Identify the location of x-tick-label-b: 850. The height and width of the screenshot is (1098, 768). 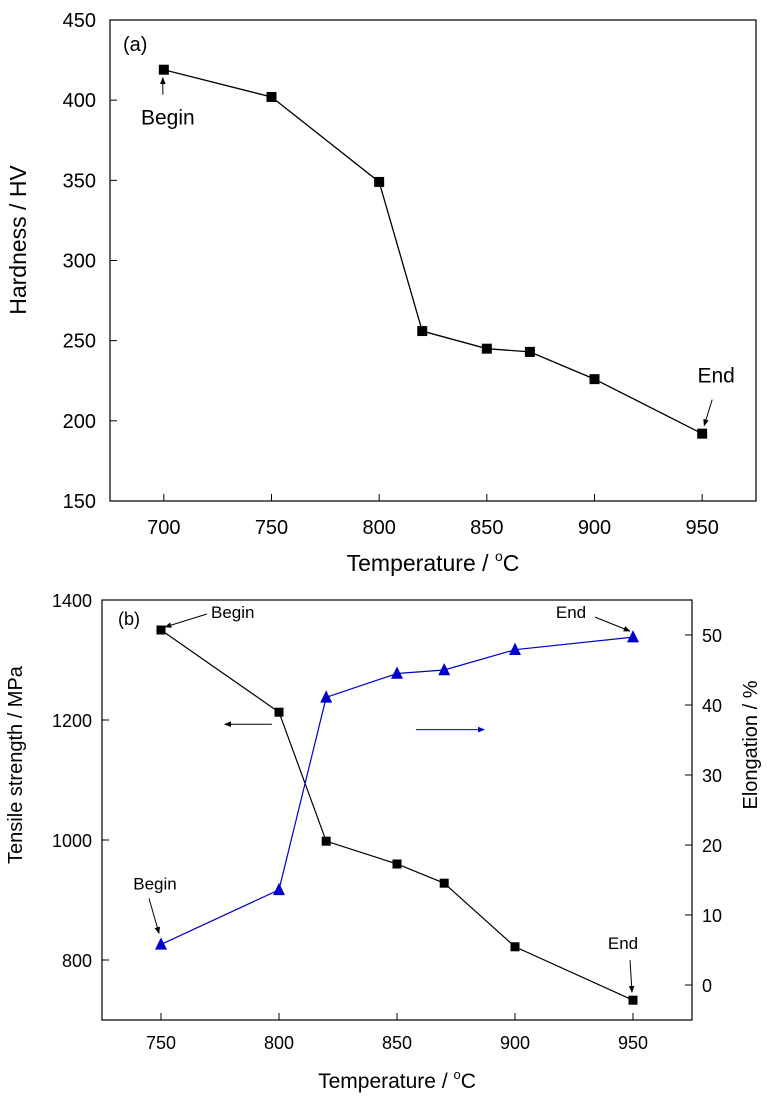
(397, 1043).